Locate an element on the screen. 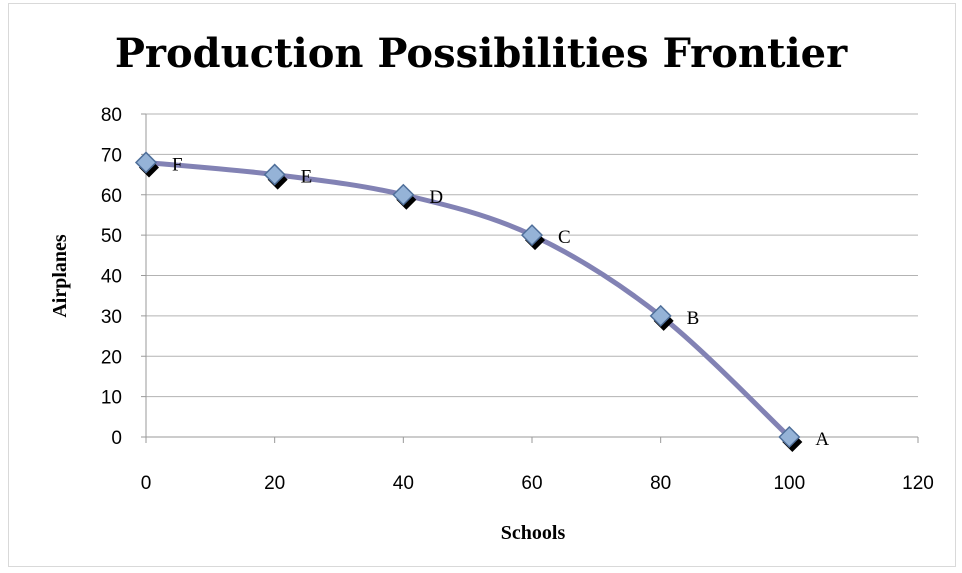 This screenshot has height=573, width=962. y-axis-title: Airplanes is located at coordinates (60, 276).